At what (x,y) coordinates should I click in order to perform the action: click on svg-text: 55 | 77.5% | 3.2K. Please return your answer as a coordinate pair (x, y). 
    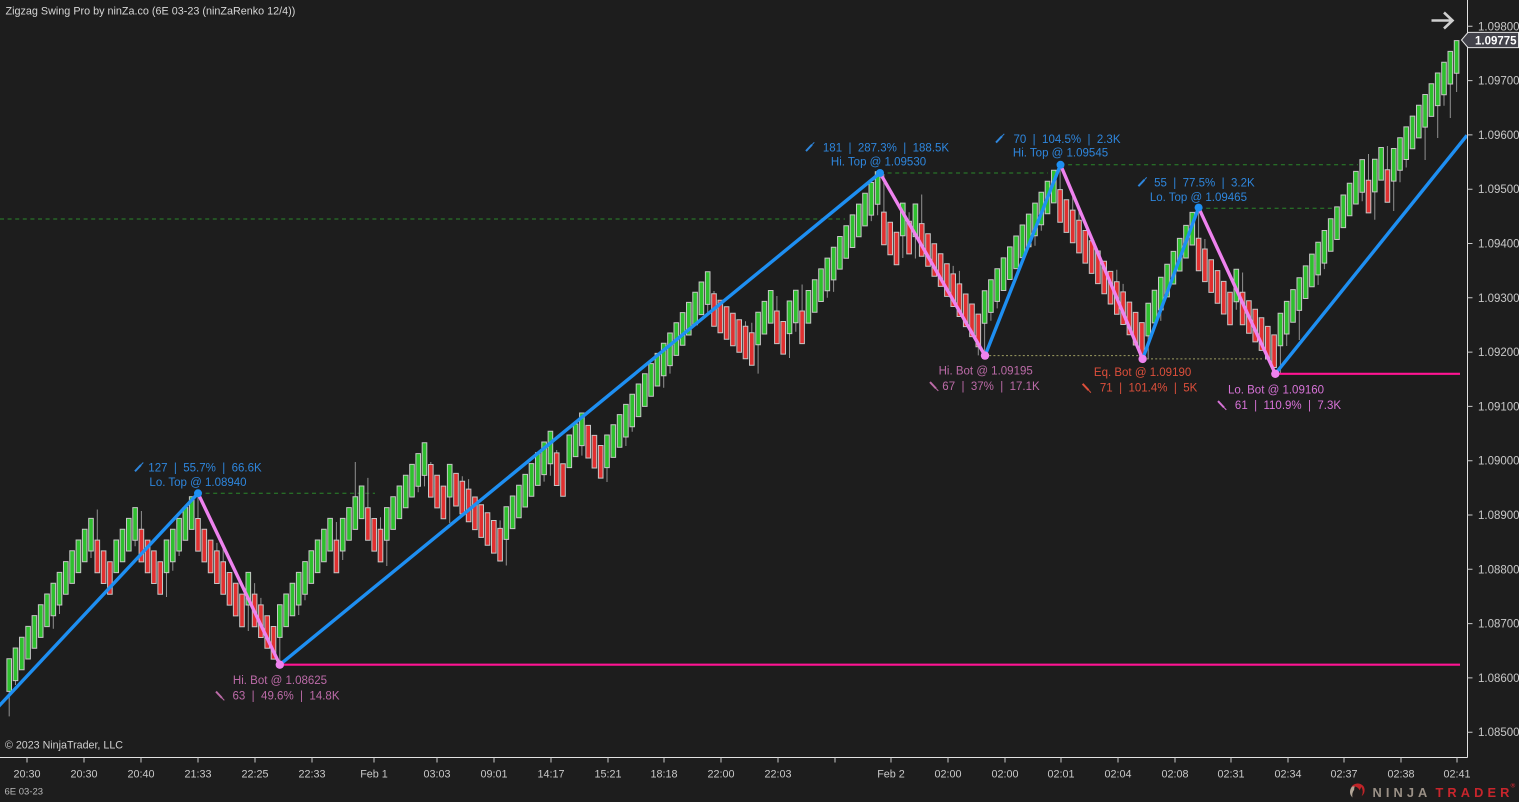
    Looking at the image, I should click on (1204, 183).